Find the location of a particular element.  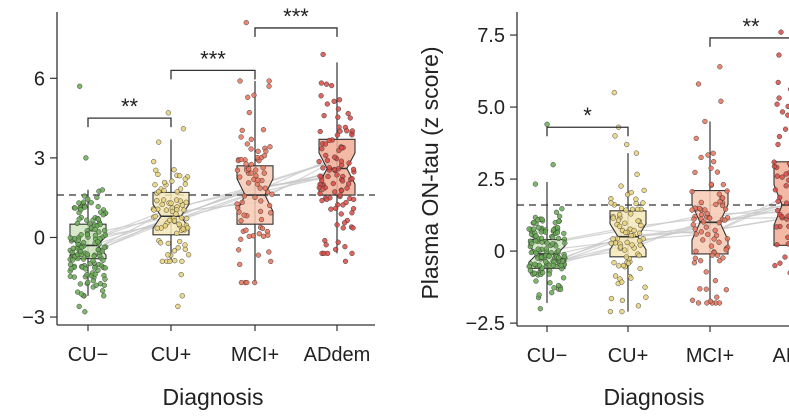

x-tick-label: CU+ is located at coordinates (628, 356).